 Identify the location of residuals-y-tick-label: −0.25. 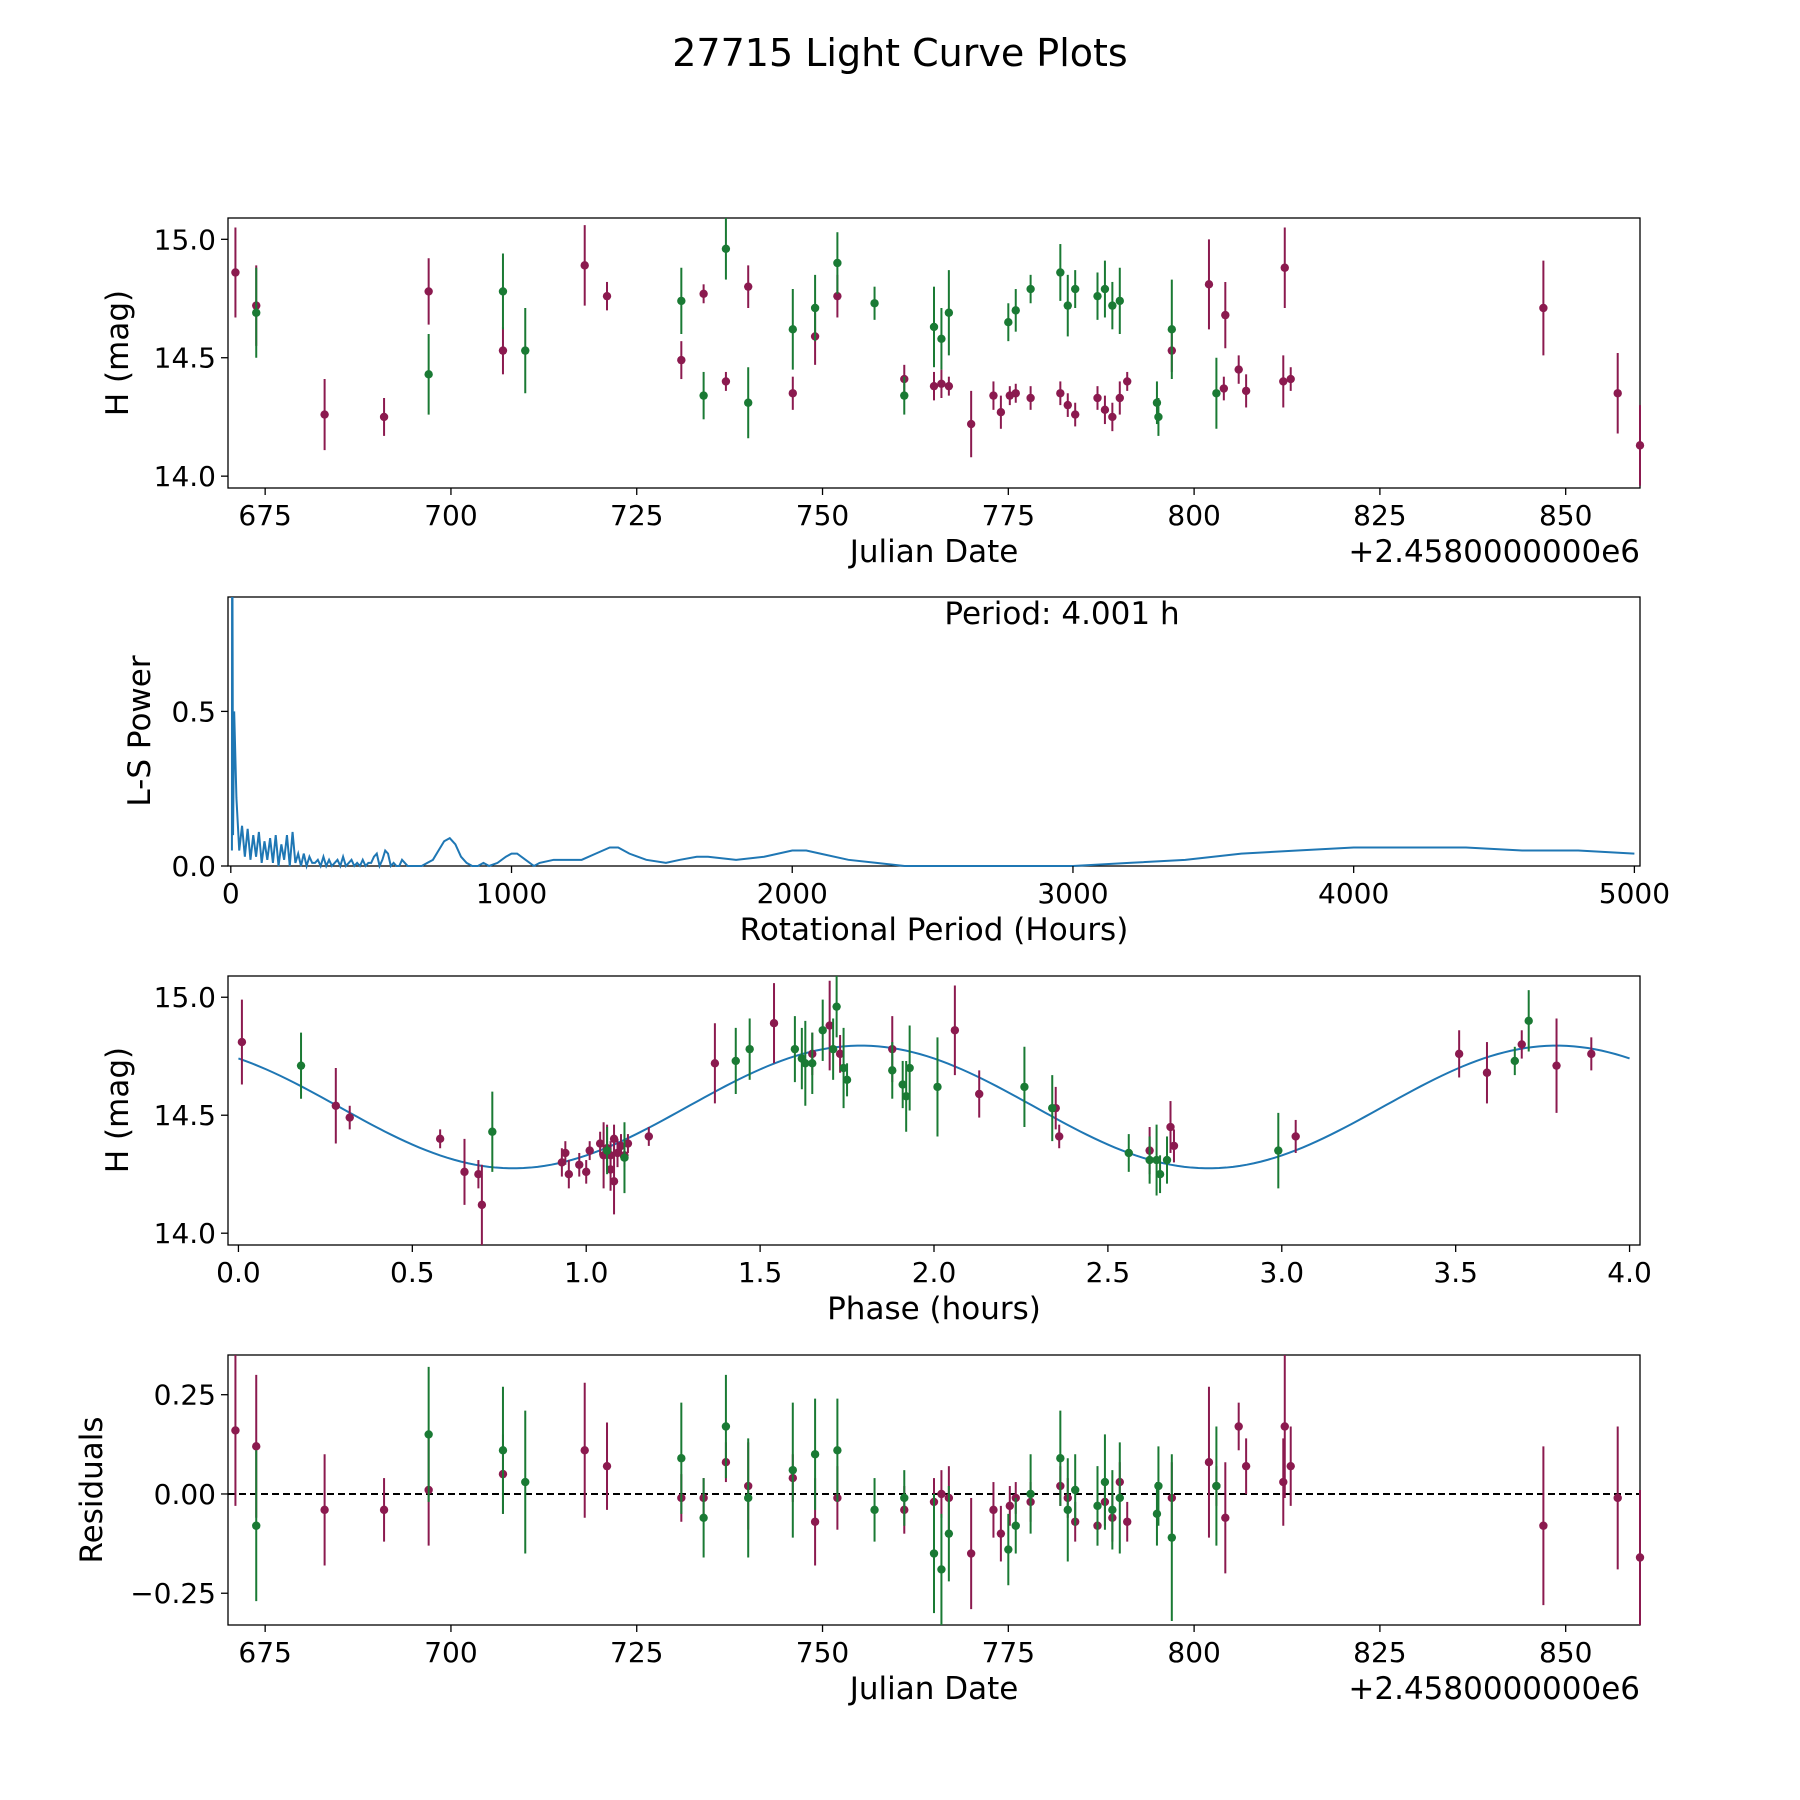
(173, 1593).